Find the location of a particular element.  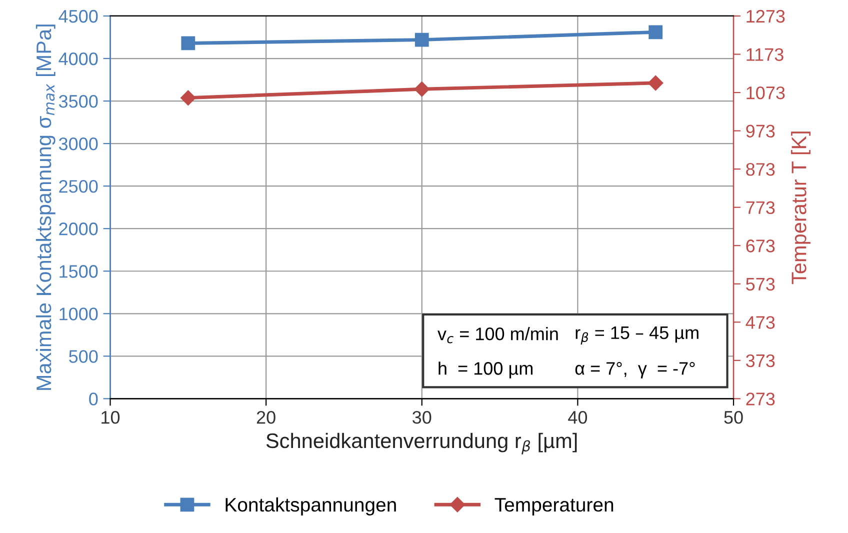

y-tick-label: 2000 is located at coordinates (78, 229).